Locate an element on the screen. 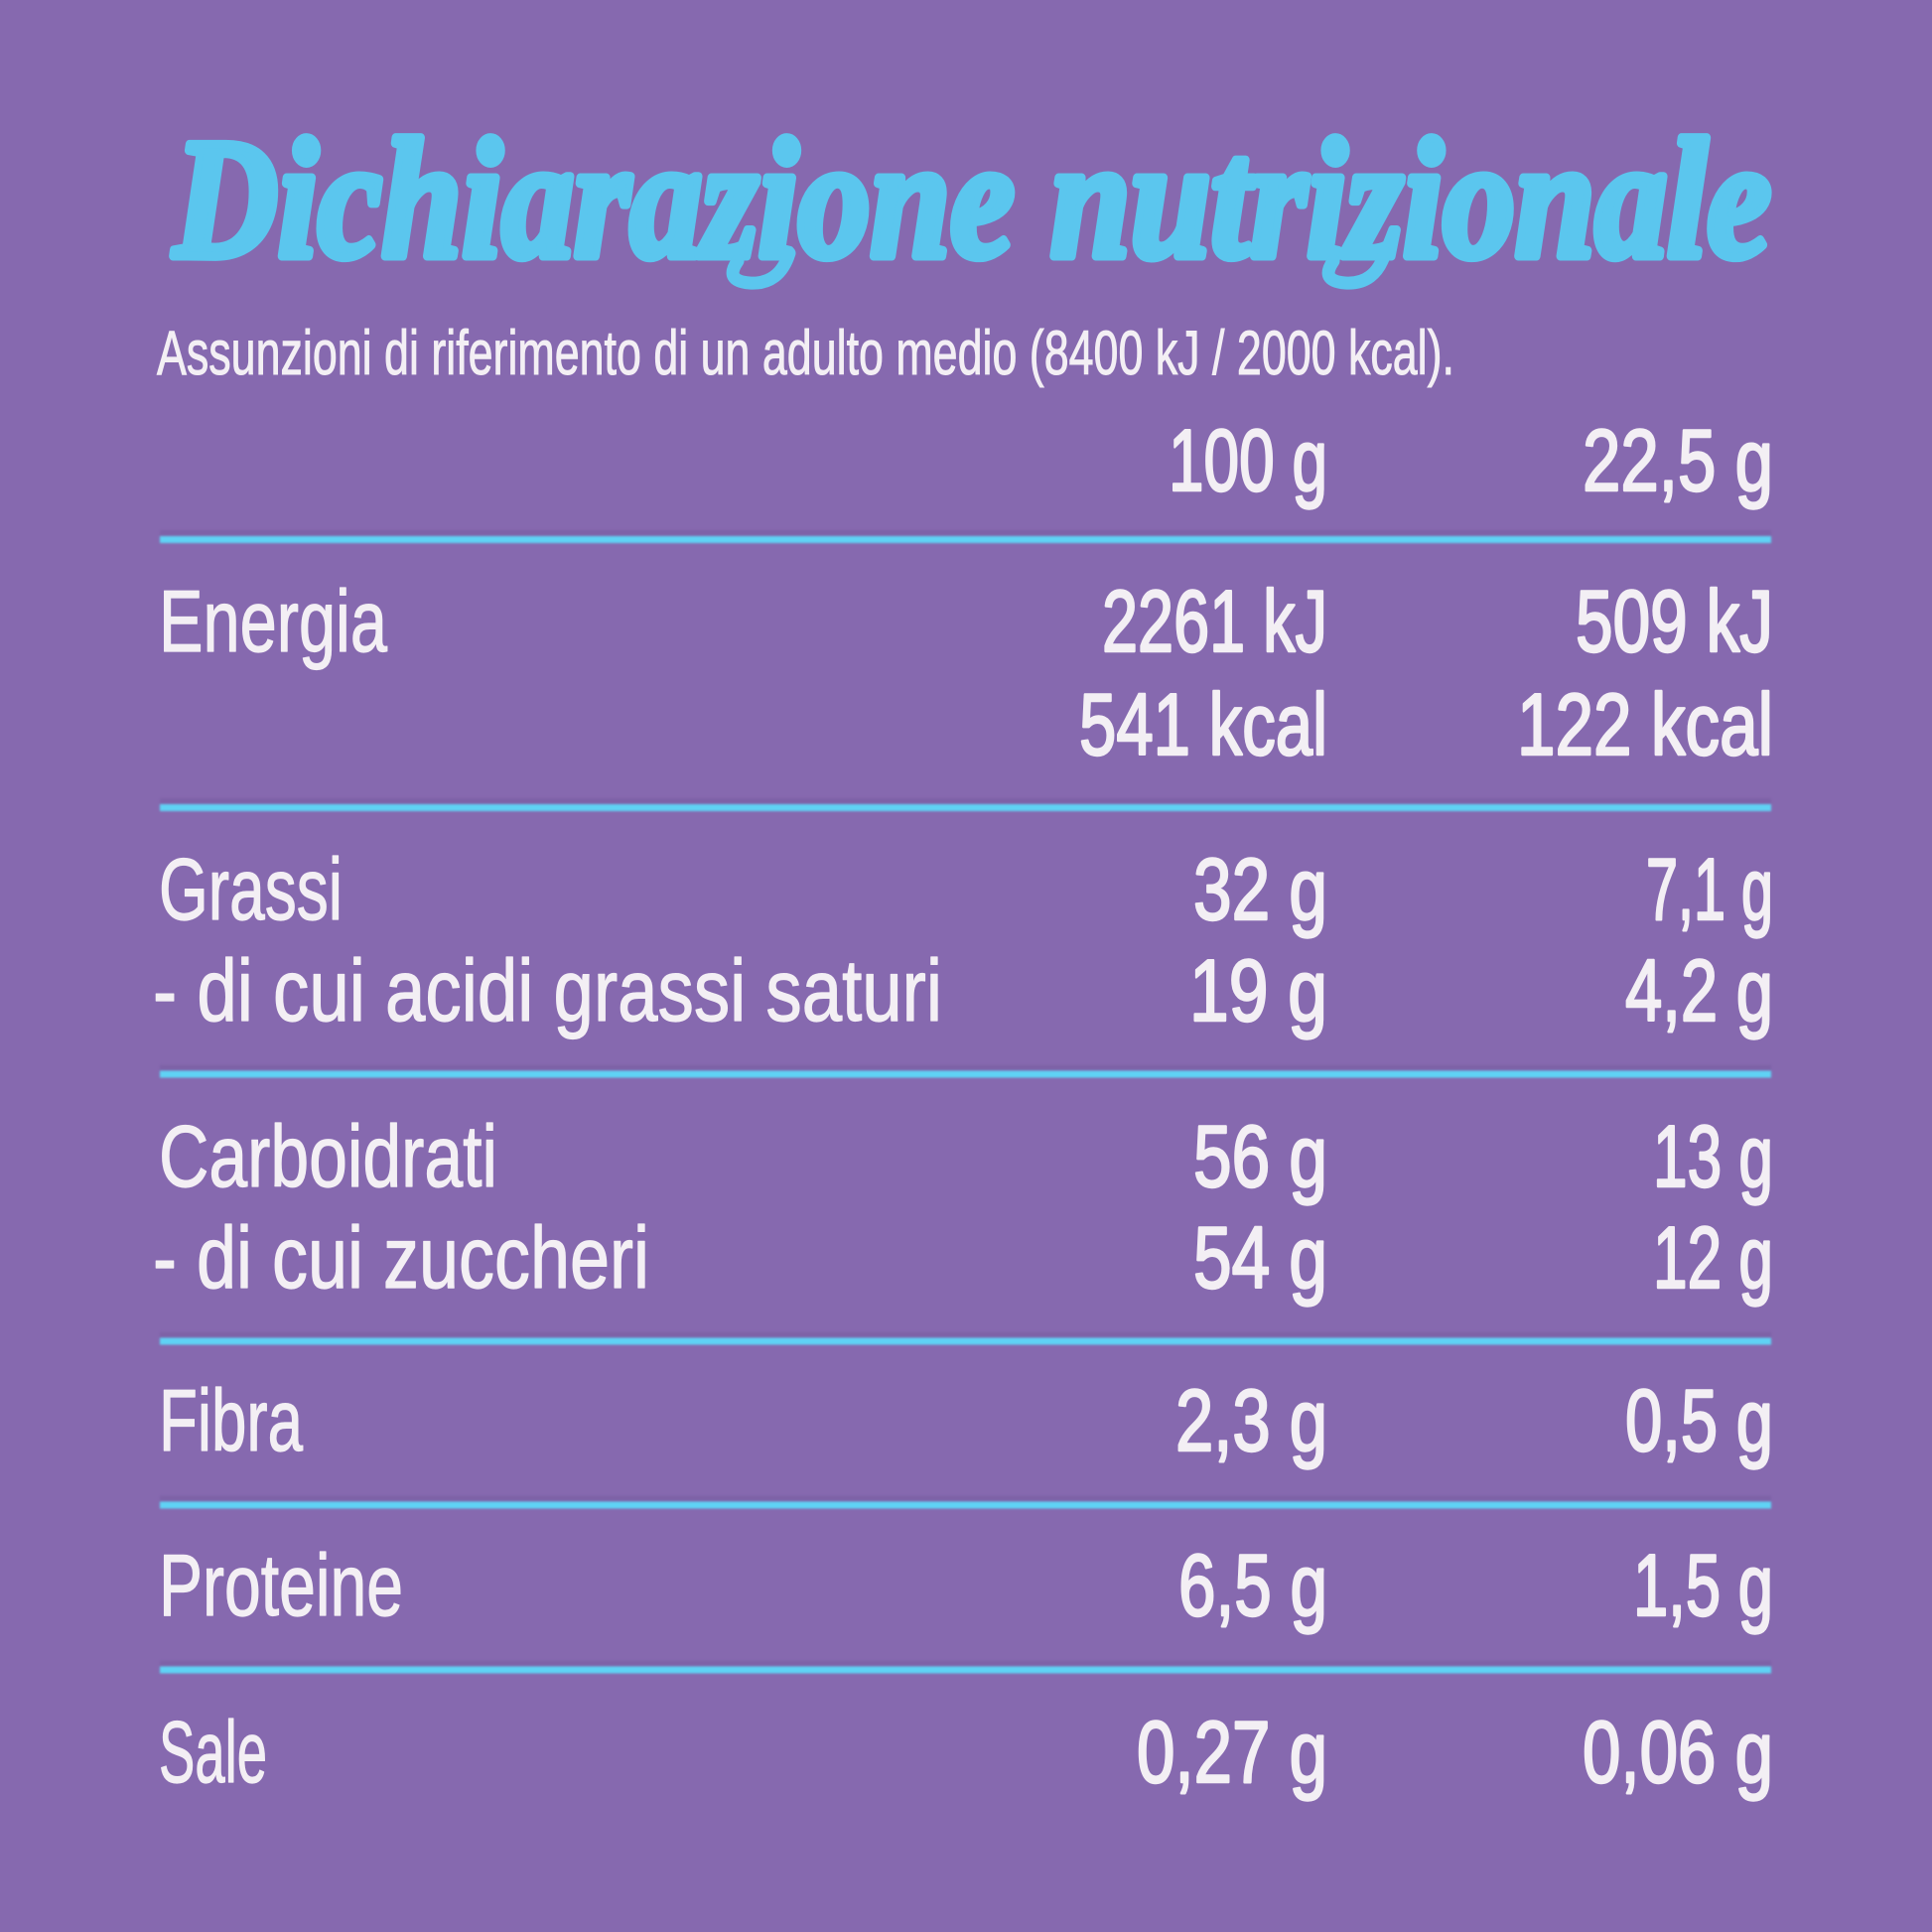 The image size is (1932, 1932). svg-text: 56 g is located at coordinates (1260, 1156).